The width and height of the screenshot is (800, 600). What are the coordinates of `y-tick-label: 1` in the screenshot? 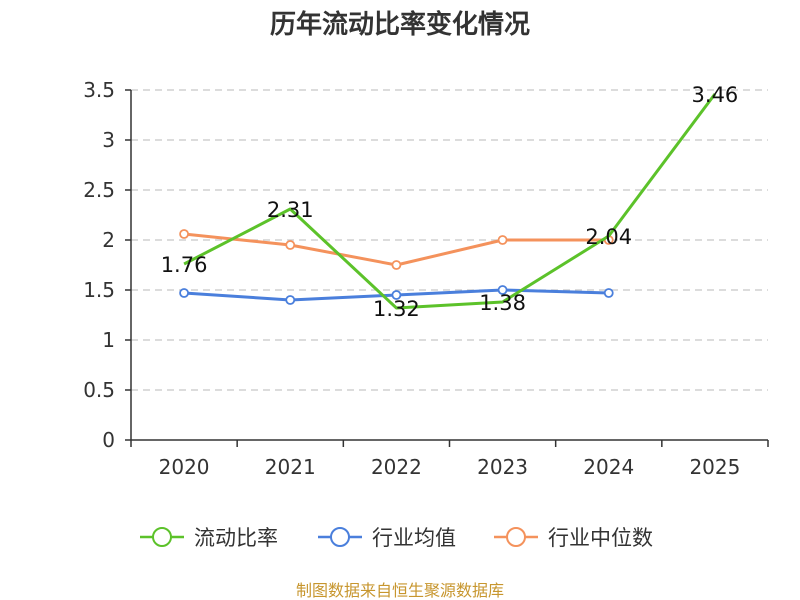 It's located at (108, 340).